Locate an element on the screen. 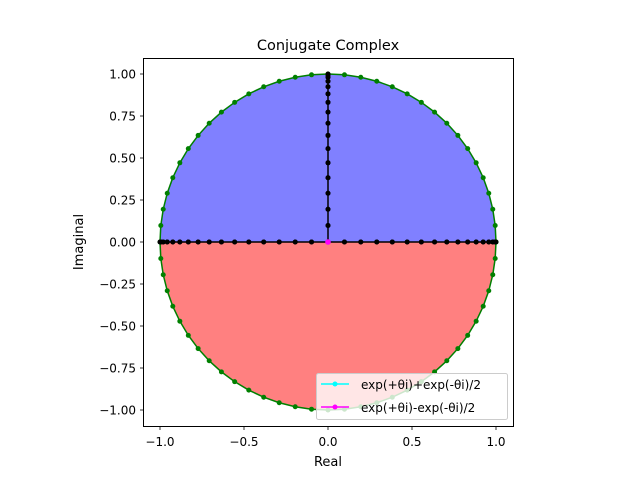 The width and height of the screenshot is (640, 480). y-tick-label: 0.25 is located at coordinates (122, 201).